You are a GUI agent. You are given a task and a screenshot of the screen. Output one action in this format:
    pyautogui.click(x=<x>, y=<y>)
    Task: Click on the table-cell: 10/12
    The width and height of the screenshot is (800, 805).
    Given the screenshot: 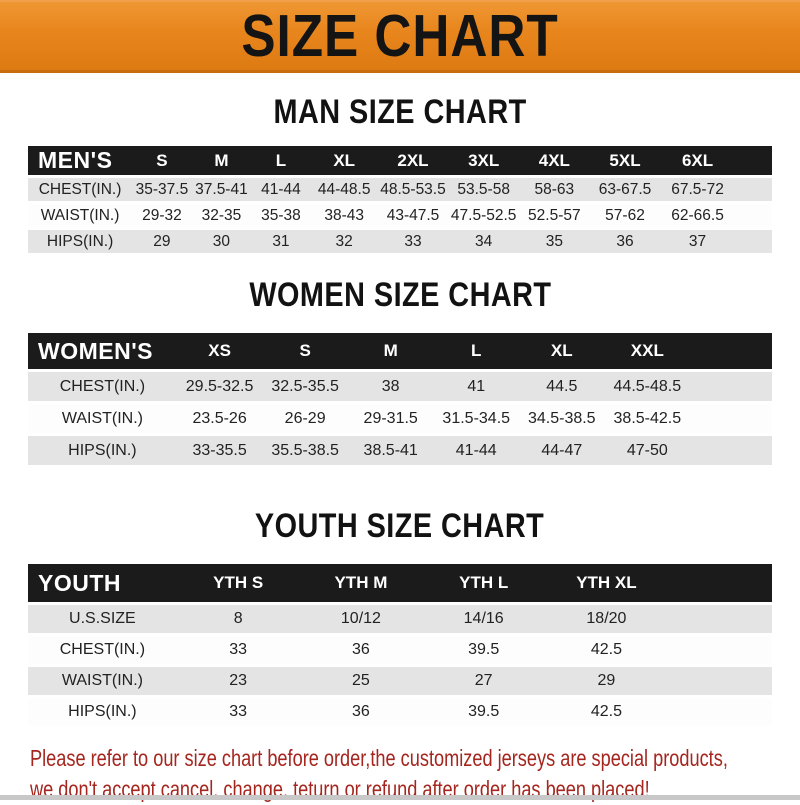 What is the action you would take?
    pyautogui.click(x=361, y=619)
    